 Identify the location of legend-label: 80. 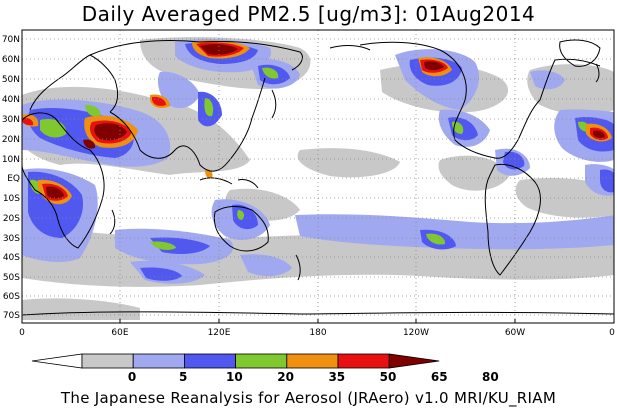
(490, 377).